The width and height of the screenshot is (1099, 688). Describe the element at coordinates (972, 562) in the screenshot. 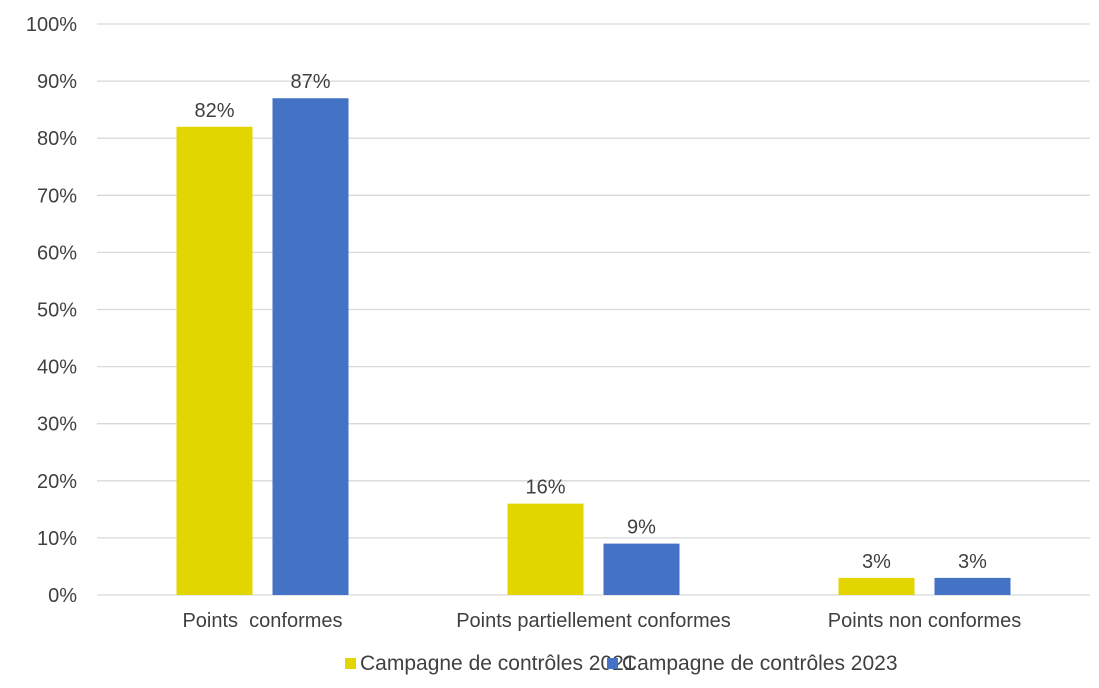

I see `data-label-series2-cat3: 3%` at that location.